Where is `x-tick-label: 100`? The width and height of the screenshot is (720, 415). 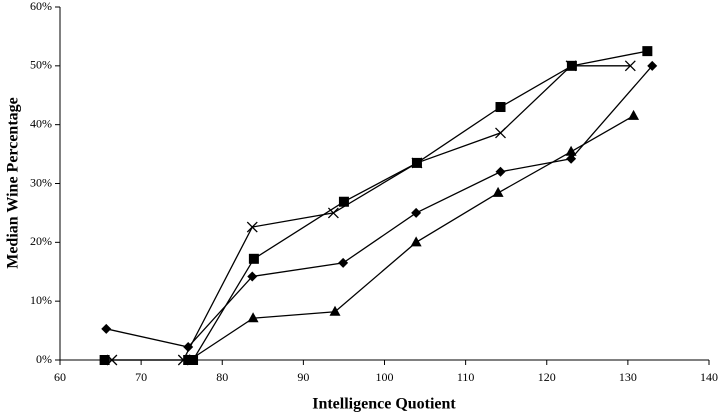 x-tick-label: 100 is located at coordinates (385, 377).